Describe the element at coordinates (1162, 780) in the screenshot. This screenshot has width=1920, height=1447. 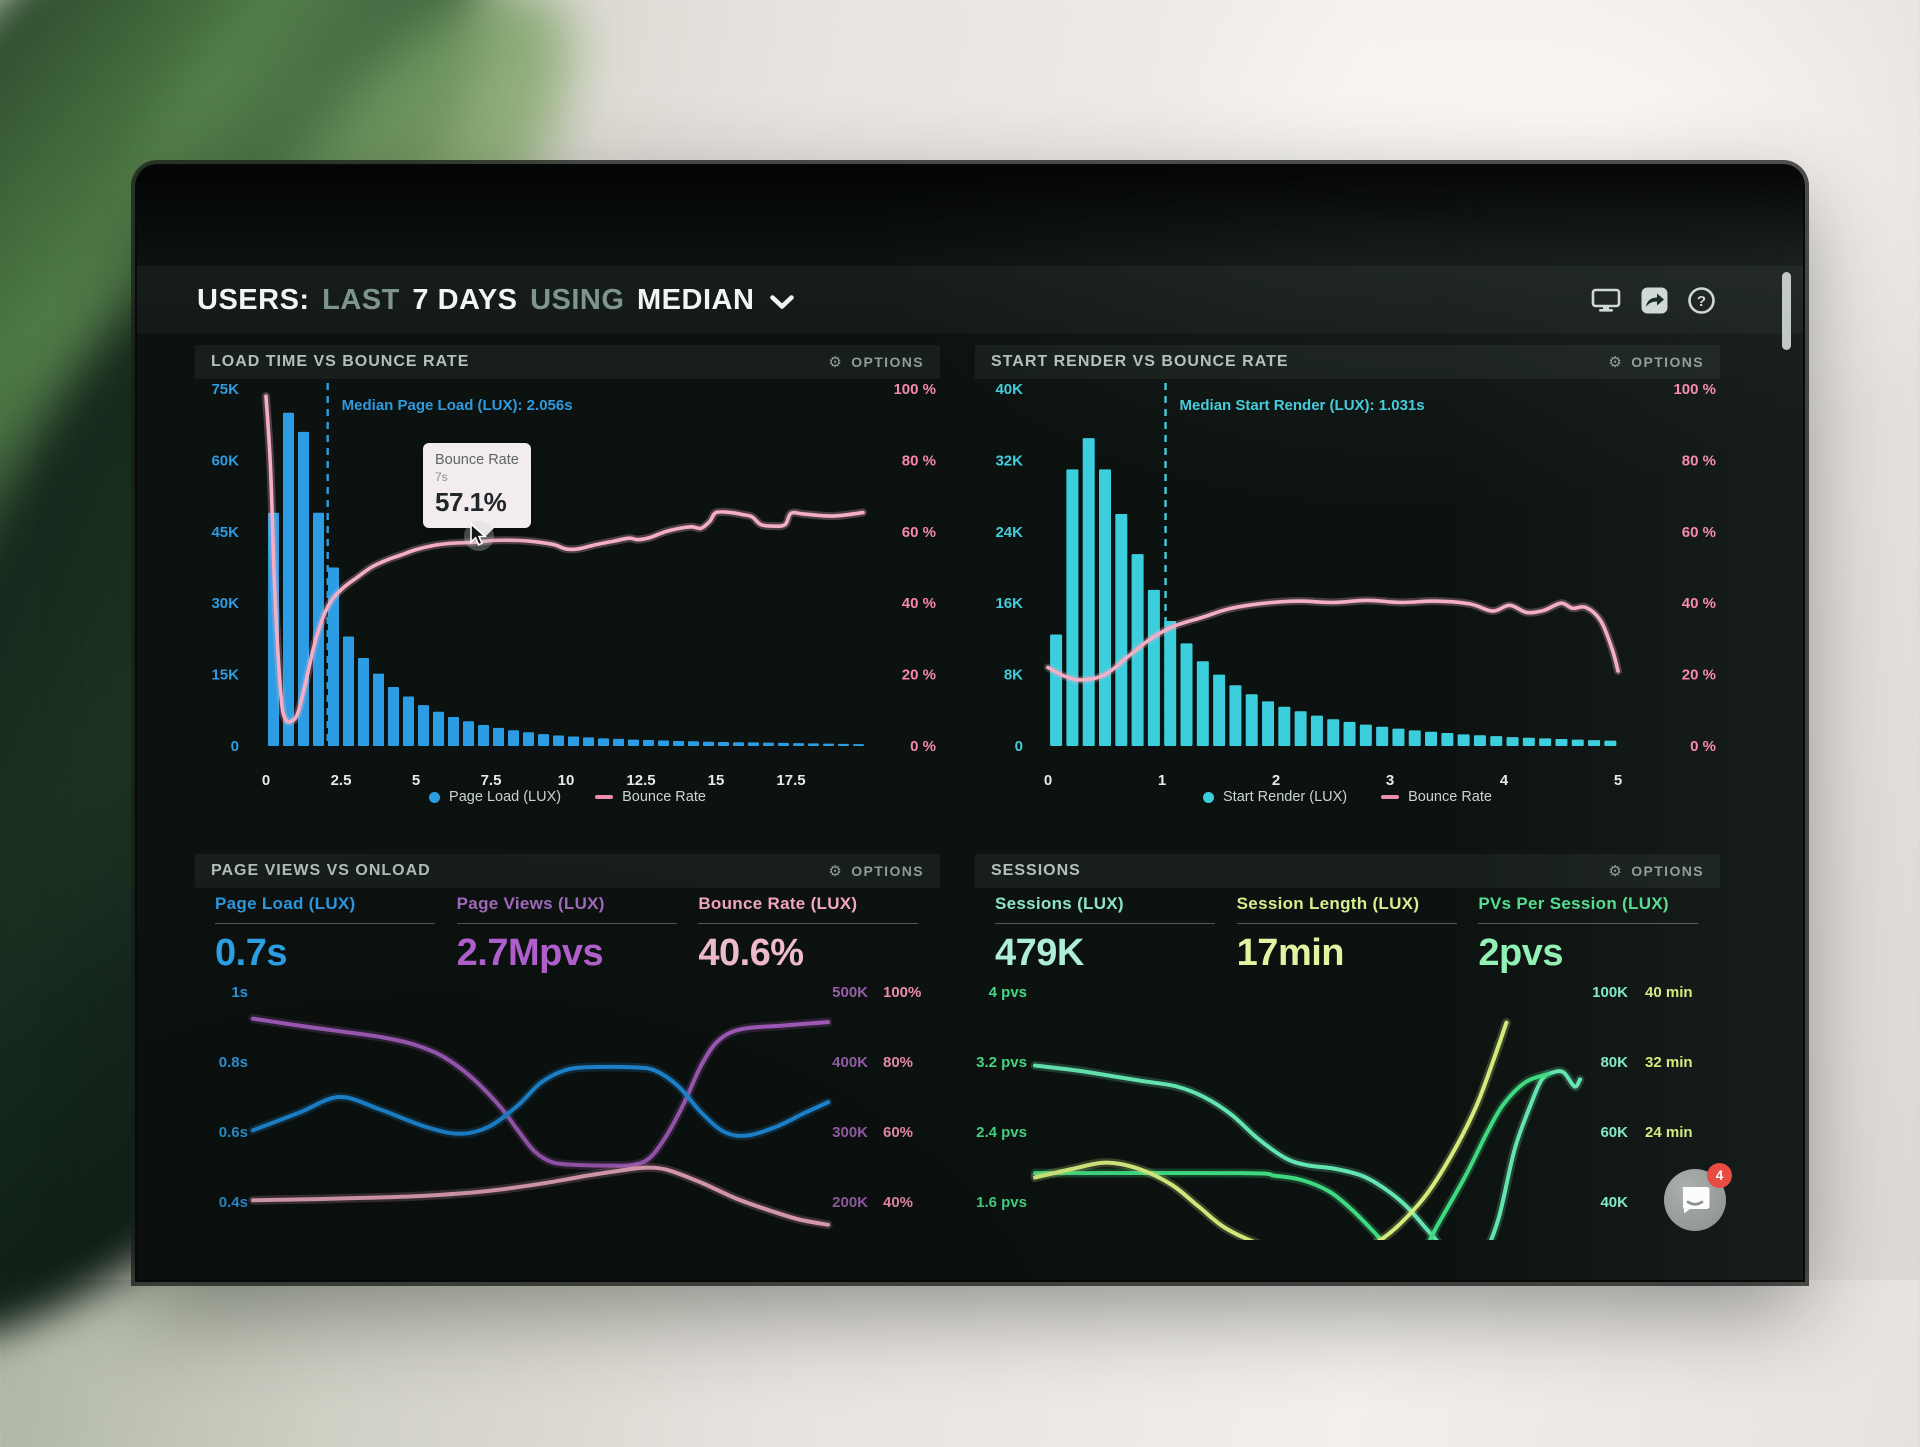
I see `x-axis-tick: 1` at that location.